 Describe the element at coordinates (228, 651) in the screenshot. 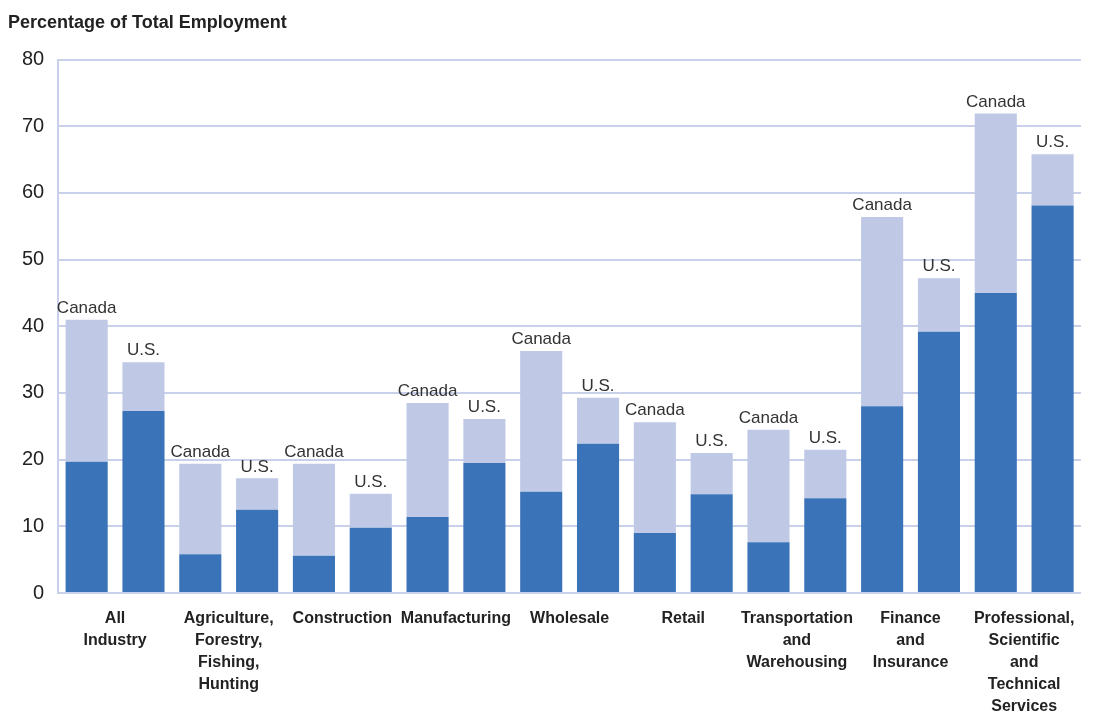

I see `x-tick-label: Agriculture, Forestry, Fishing, Hunting` at that location.